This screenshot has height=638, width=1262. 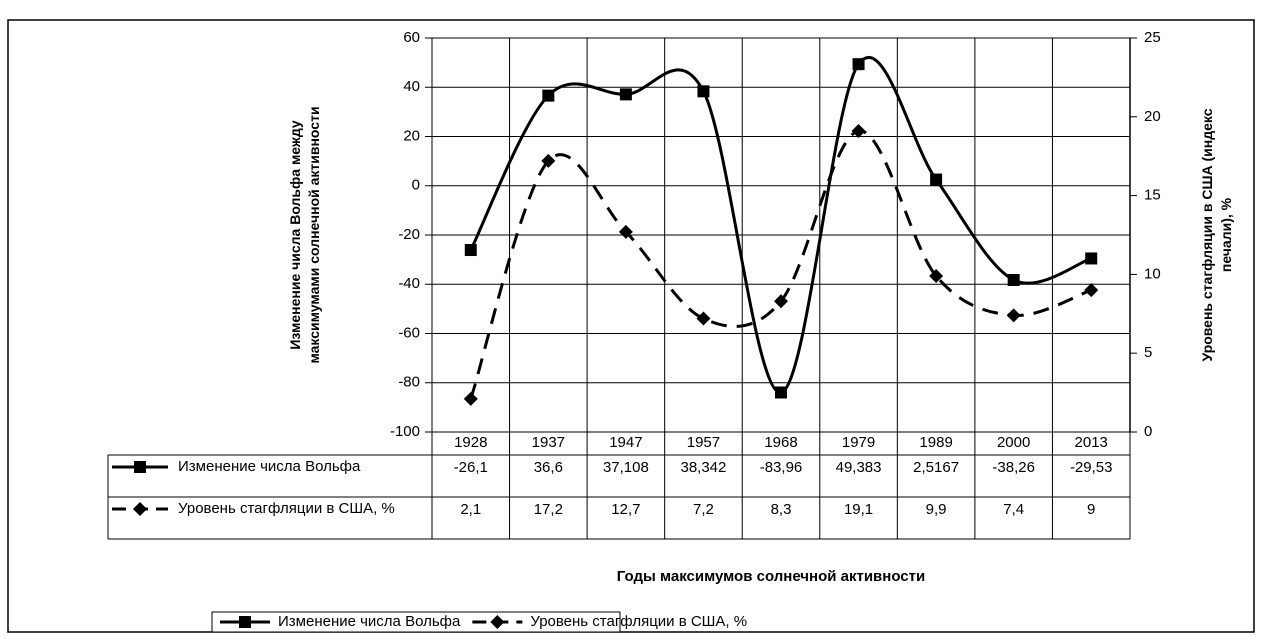 What do you see at coordinates (626, 467) in the screenshot?
I see `table-value: 37,108` at bounding box center [626, 467].